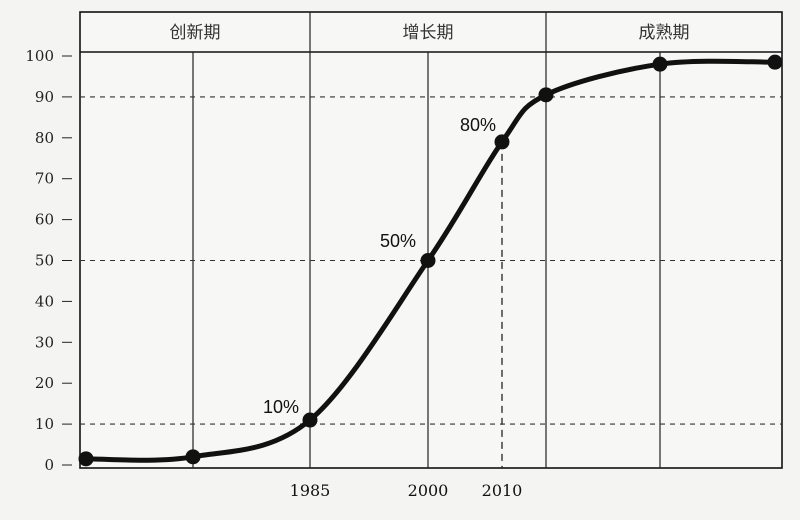  I want to click on y-tick-label-50: 50, so click(44, 261).